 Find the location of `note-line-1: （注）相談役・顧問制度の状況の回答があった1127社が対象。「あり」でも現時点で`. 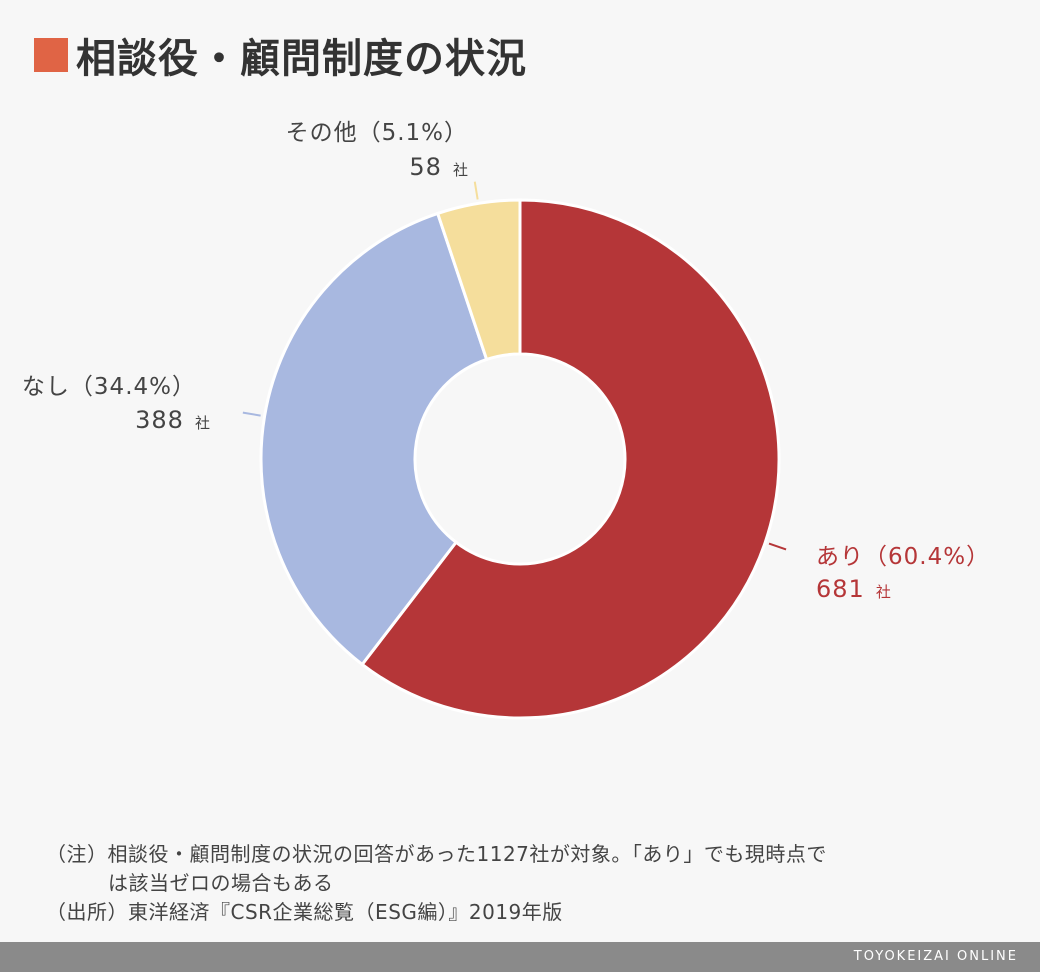

note-line-1: （注）相談役・顧問制度の状況の回答があった1127社が対象。「あり」でも現時点で is located at coordinates (436, 854).